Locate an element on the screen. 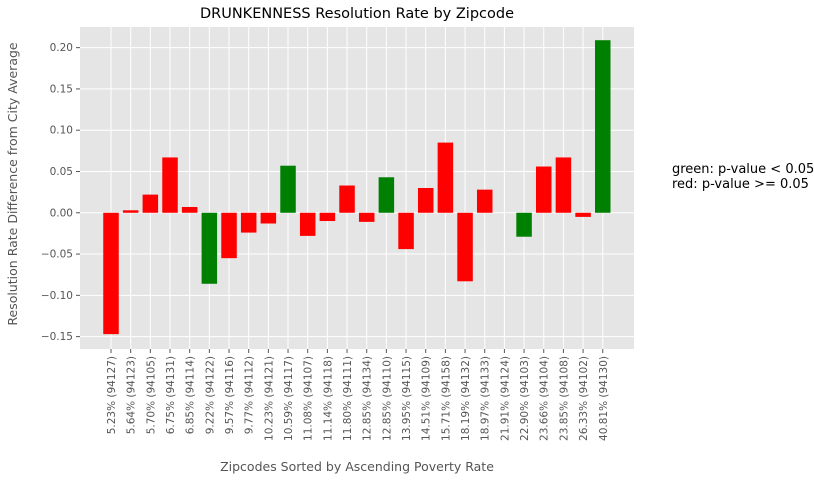 Image resolution: width=814 pixels, height=481 pixels. x-tick-label: 11.08% (94107) is located at coordinates (309, 398).